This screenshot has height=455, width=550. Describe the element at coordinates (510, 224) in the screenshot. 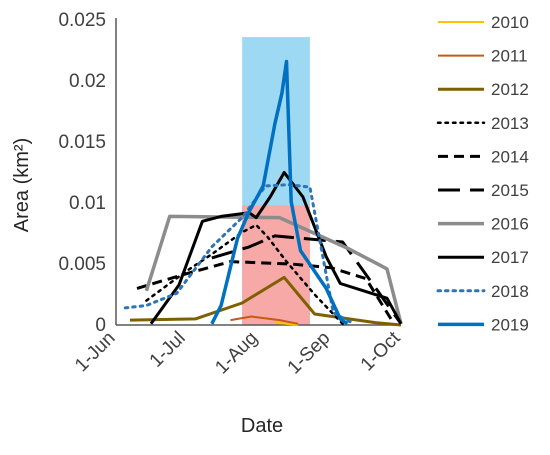

I see `legend-label-2016: 2016` at that location.